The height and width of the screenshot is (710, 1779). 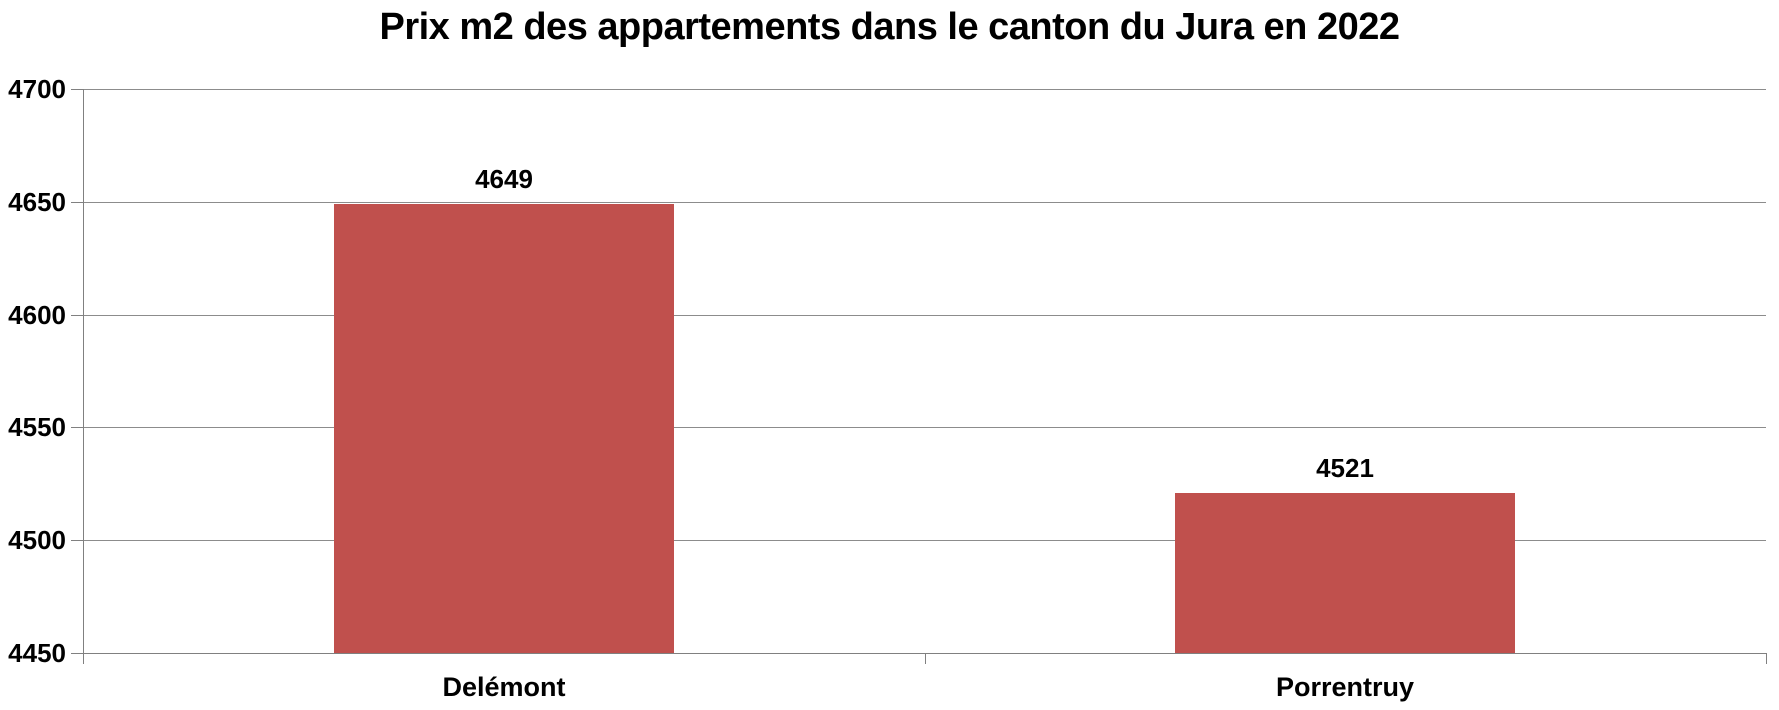 I want to click on y-axis-tick-label: 4600, so click(x=37, y=315).